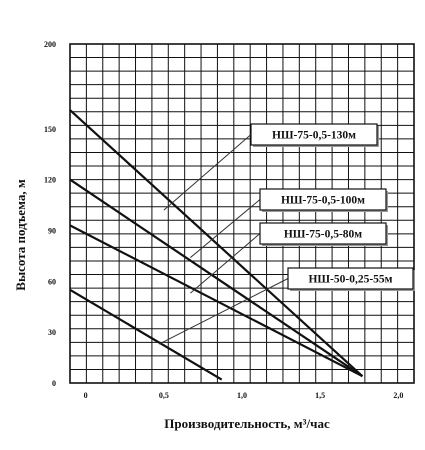 This screenshot has width=425, height=450. What do you see at coordinates (398, 395) in the screenshot?
I see `x-tick-label: 2,0` at bounding box center [398, 395].